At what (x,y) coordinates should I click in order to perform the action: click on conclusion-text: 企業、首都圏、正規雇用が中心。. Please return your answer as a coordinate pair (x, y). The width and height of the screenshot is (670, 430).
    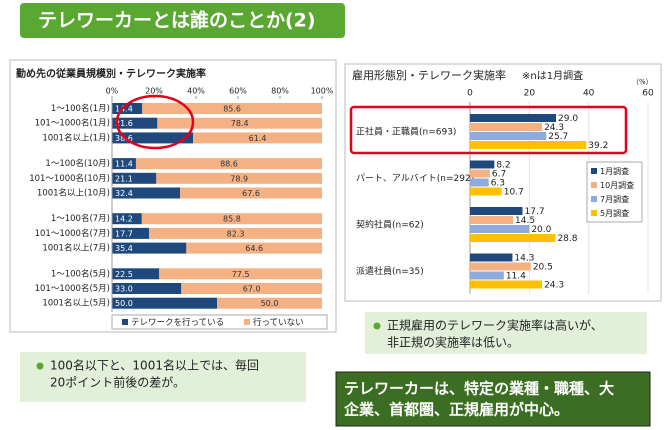
    Looking at the image, I should click on (456, 410).